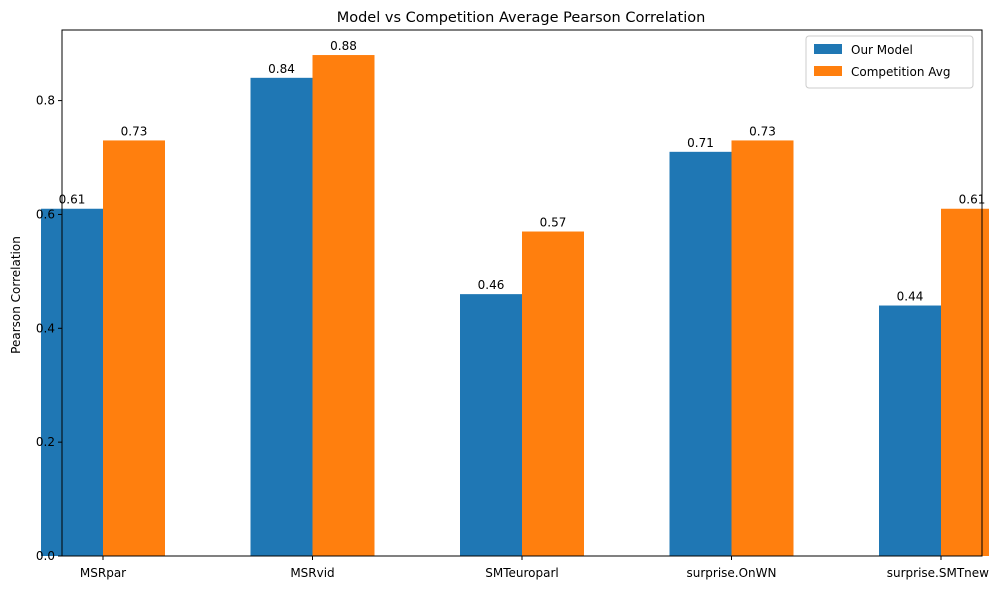 Image resolution: width=989 pixels, height=589 pixels. What do you see at coordinates (700, 143) in the screenshot?
I see `data-label: 0.71` at bounding box center [700, 143].